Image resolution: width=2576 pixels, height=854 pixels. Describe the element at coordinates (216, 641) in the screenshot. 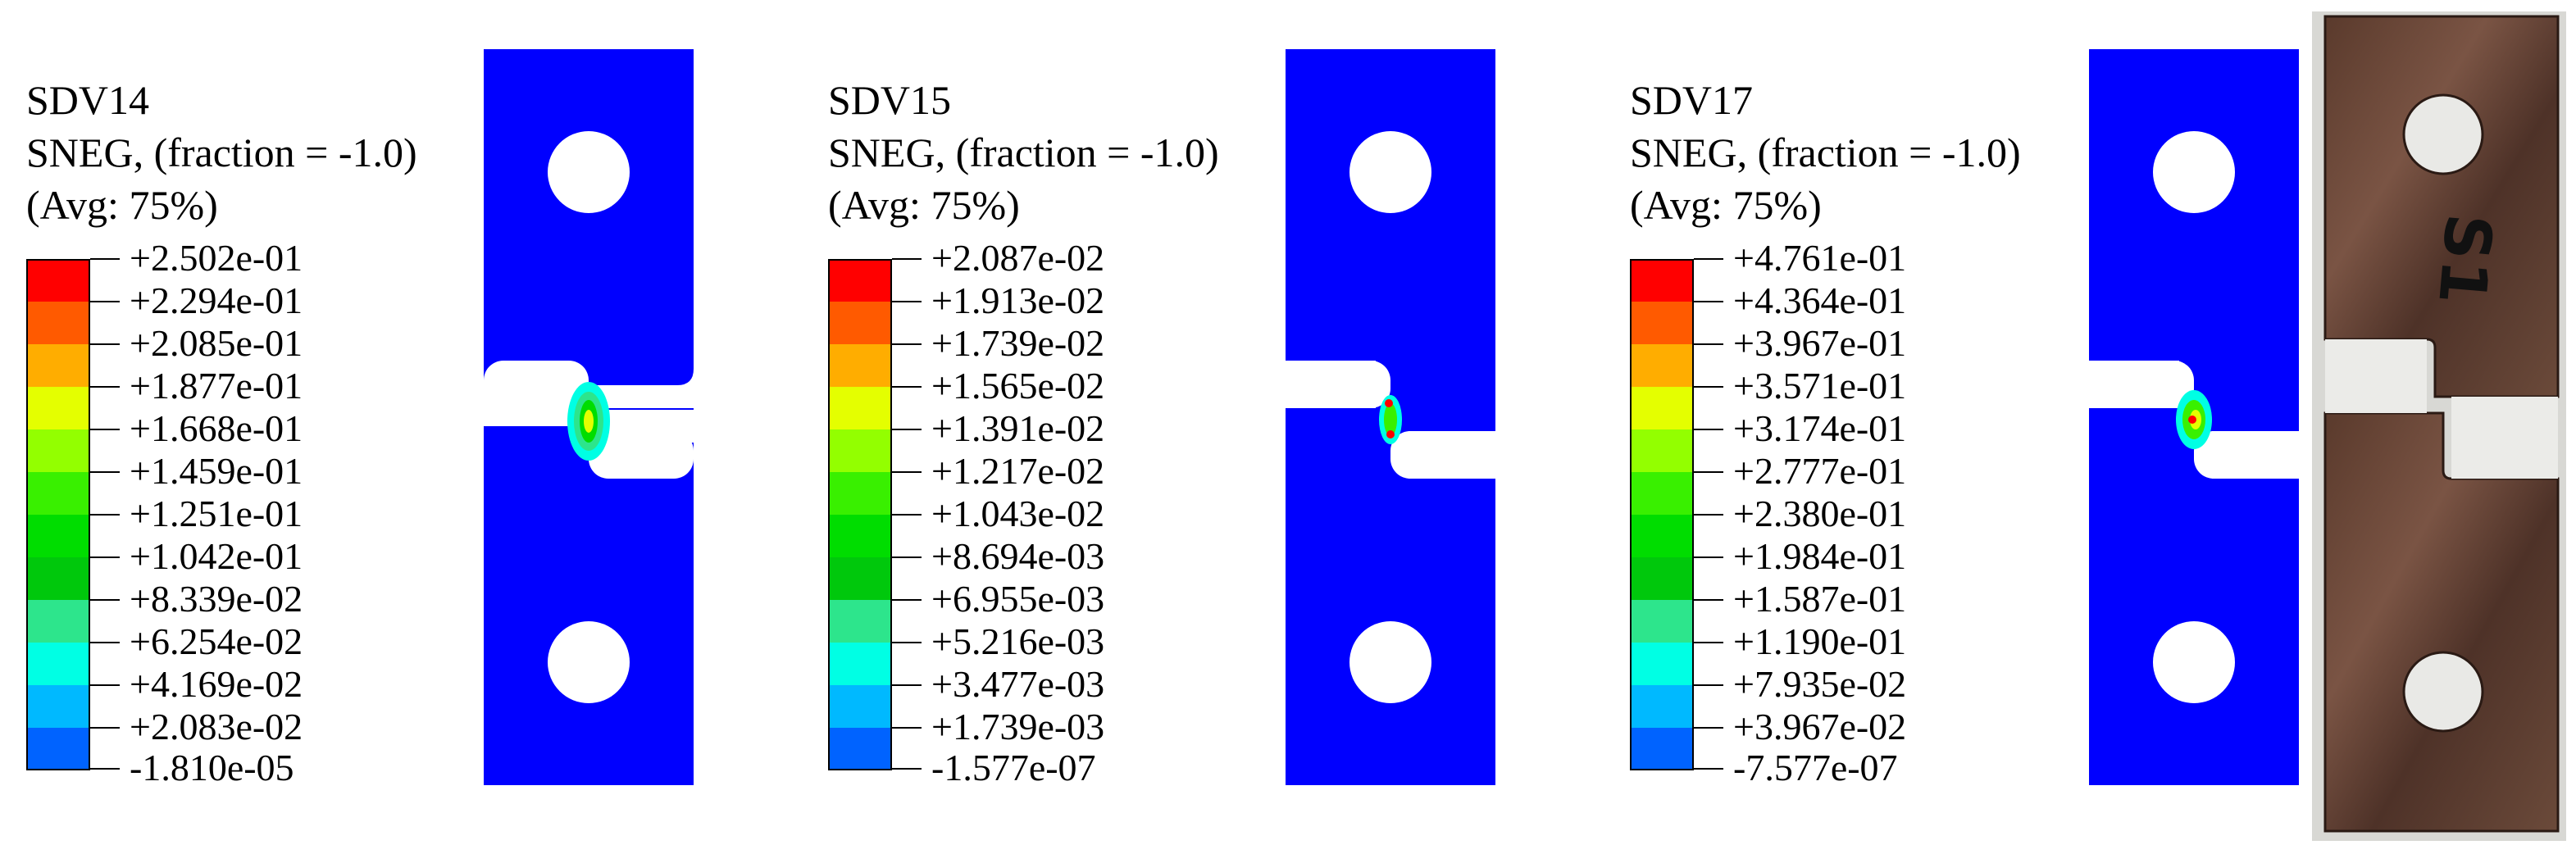

I see `legend-value-label: +6.254e-02` at that location.